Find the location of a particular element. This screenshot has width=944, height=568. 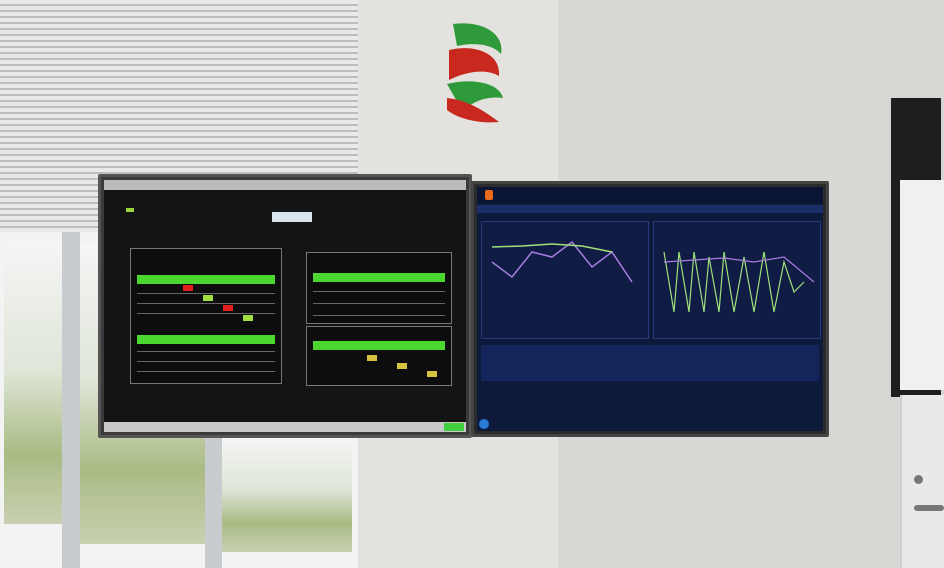

door-knob is located at coordinates (918, 479).